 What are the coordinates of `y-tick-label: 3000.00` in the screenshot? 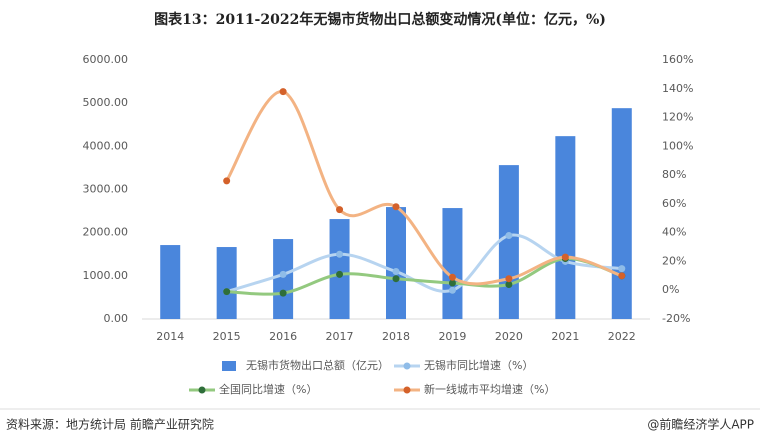 It's located at (106, 189).